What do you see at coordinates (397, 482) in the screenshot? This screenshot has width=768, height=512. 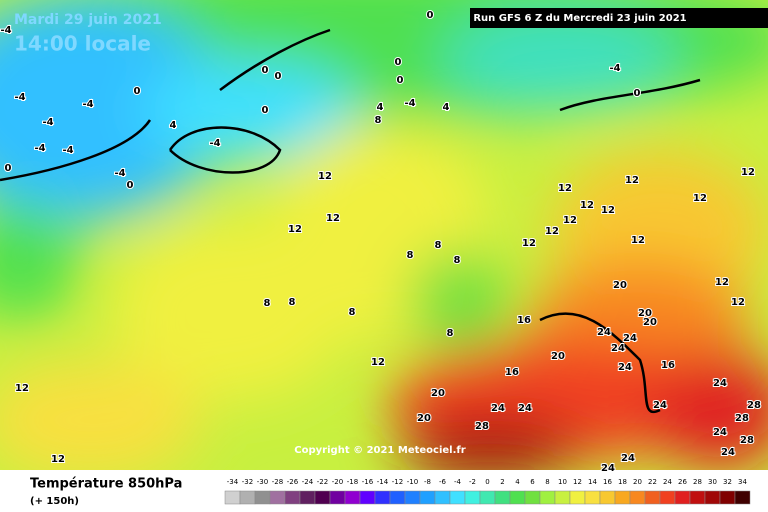 I see `colorbar-tick-label: -12` at bounding box center [397, 482].